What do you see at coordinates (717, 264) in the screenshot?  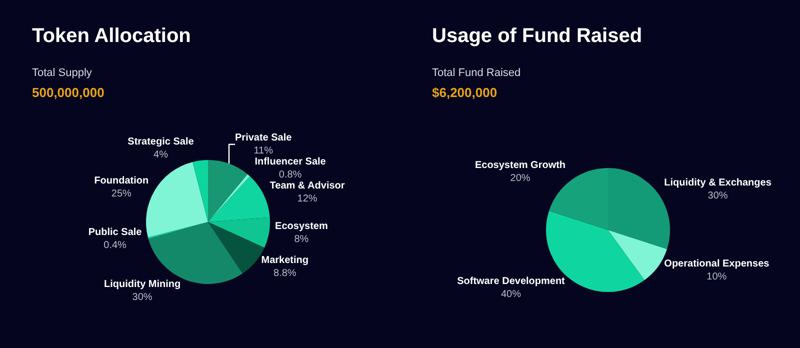 I see `slice-label: Operational Expenses` at bounding box center [717, 264].